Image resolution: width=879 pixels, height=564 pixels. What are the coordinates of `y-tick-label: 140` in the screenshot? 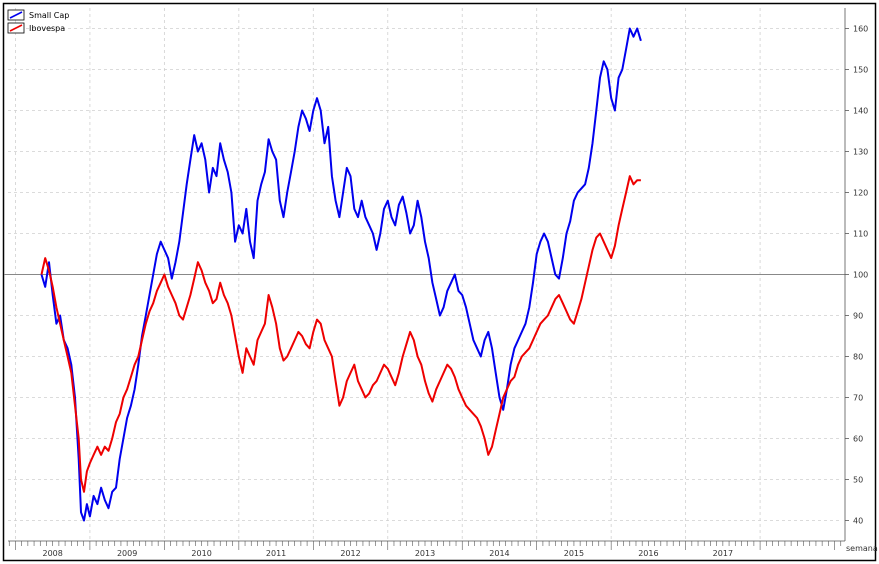 It's located at (860, 111).